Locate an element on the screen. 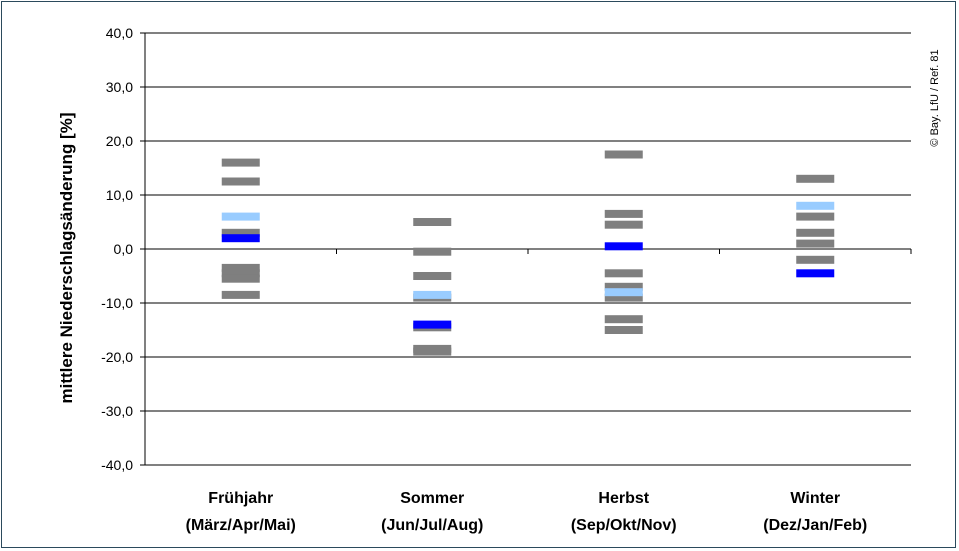  category-label-line1: Frühjahr is located at coordinates (240, 498).